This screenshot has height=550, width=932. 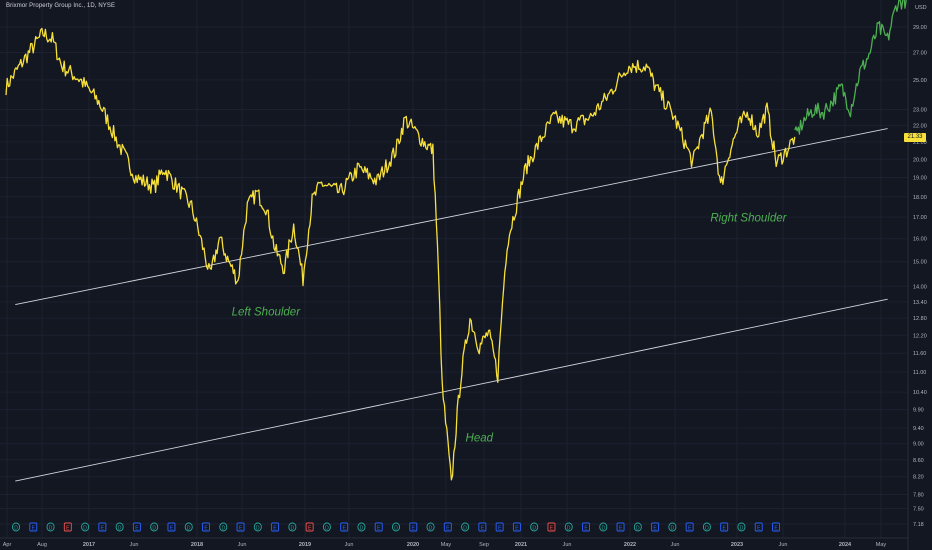 What do you see at coordinates (920, 160) in the screenshot?
I see `y-tick-label: 20.00` at bounding box center [920, 160].